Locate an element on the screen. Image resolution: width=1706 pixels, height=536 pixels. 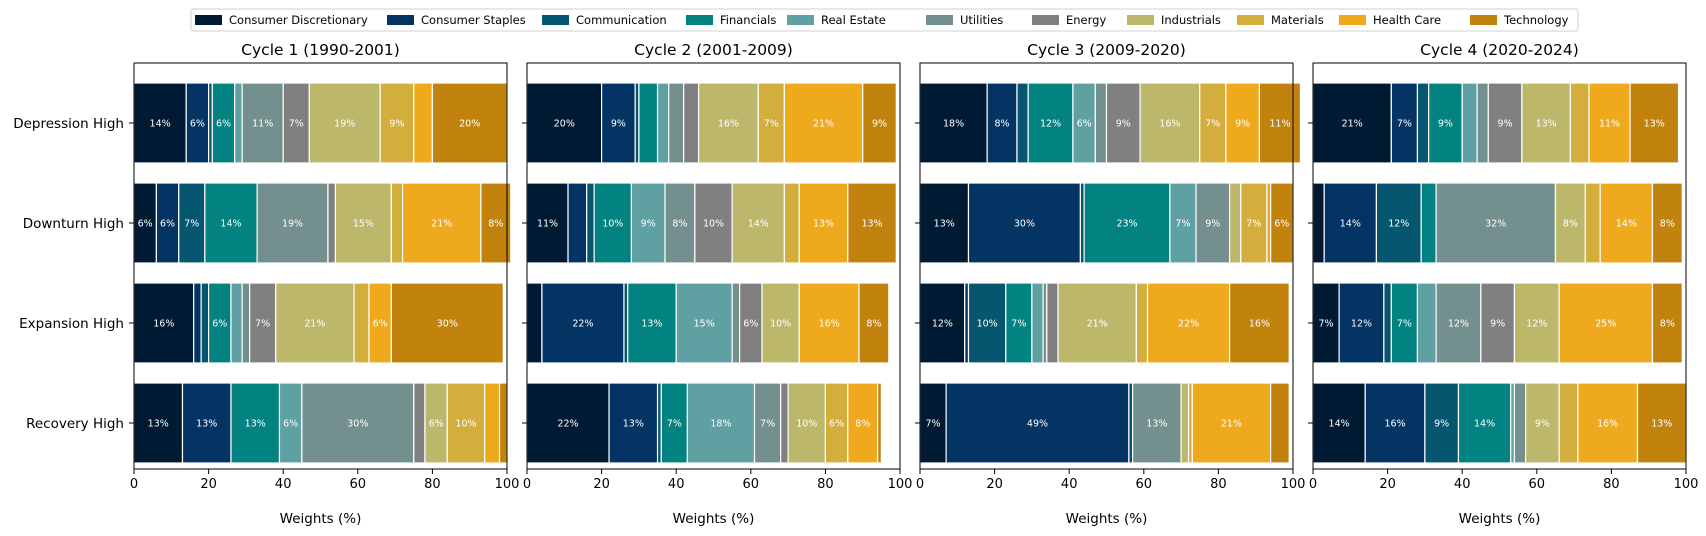
bar-segment-communication is located at coordinates (1398, 223).